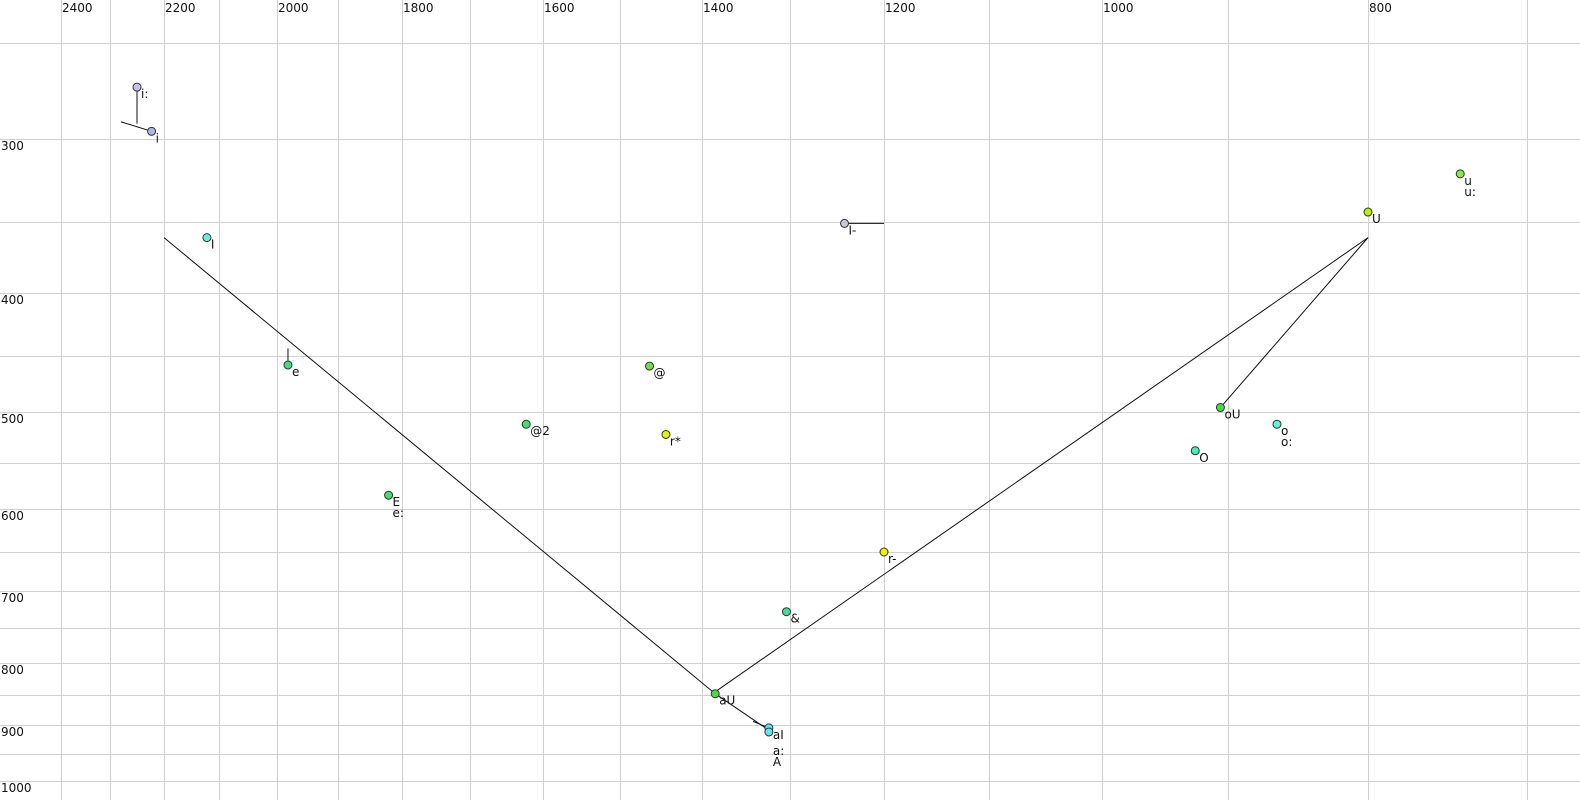 The width and height of the screenshot is (1580, 800). Describe the element at coordinates (559, 8) in the screenshot. I see `x-tick-label: 1600` at that location.